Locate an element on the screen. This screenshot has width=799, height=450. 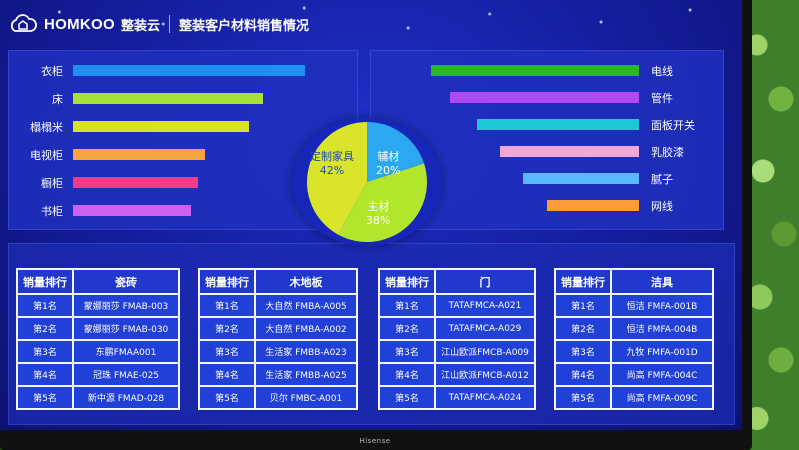
product-cell: TATAFMCA-A029 is located at coordinates (485, 328).